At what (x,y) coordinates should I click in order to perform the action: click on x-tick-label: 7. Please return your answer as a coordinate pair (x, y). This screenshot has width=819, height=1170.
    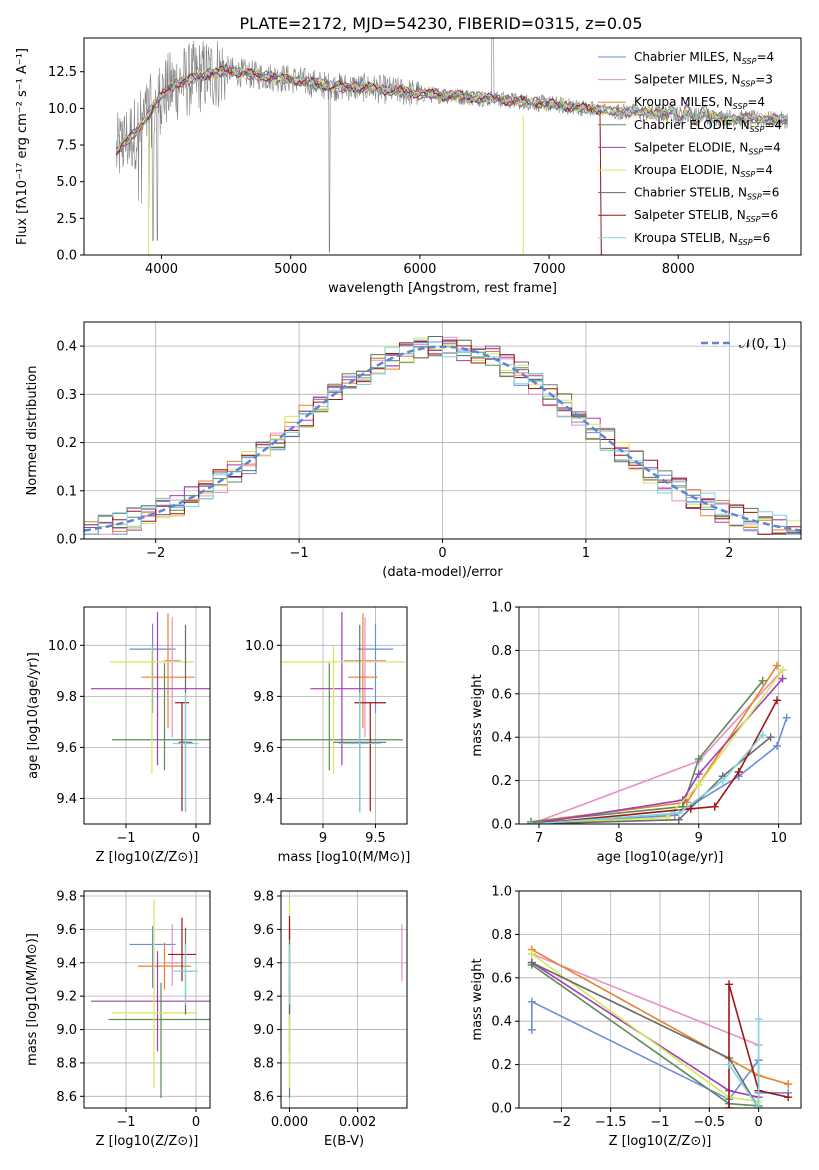
    Looking at the image, I should click on (539, 838).